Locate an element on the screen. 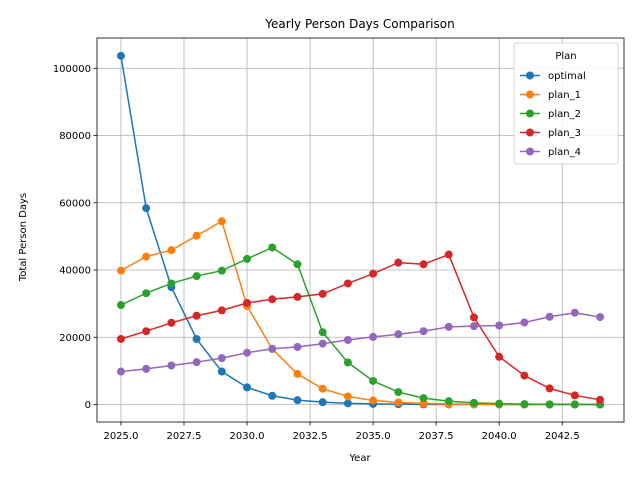 The image size is (640, 484). y-axis-label: Total Person Days is located at coordinates (23, 237).